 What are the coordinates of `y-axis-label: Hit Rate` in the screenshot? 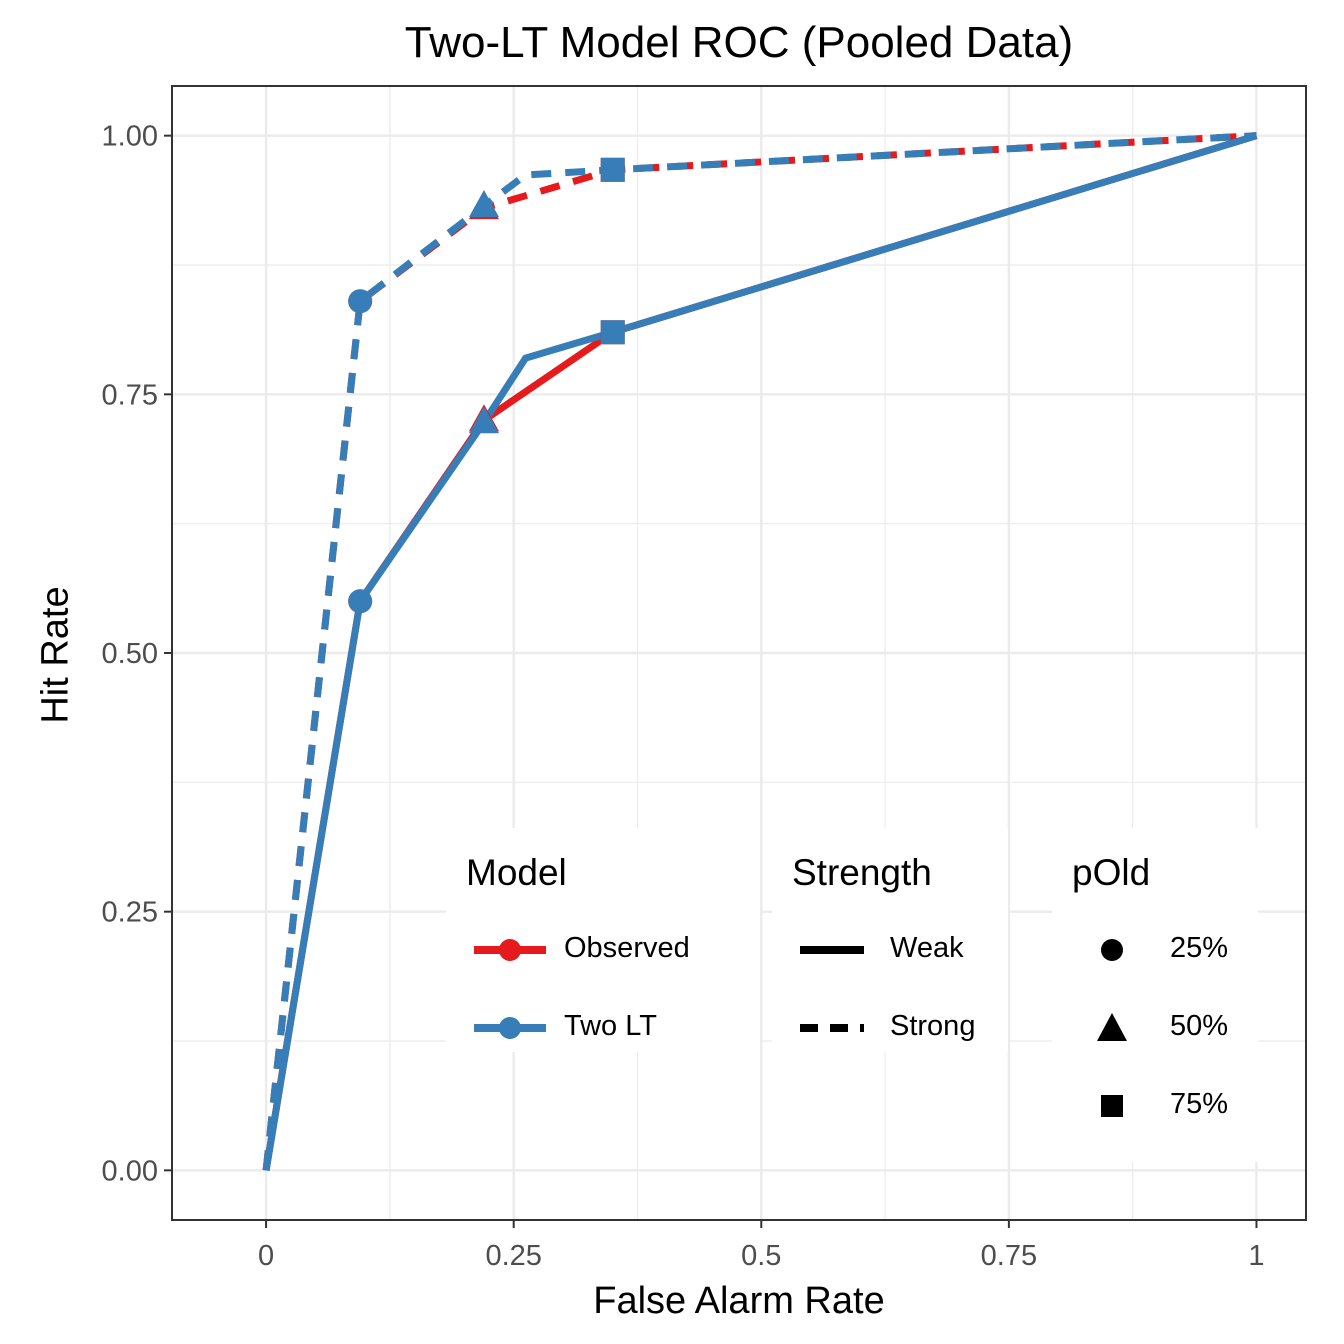 It's located at (55, 655).